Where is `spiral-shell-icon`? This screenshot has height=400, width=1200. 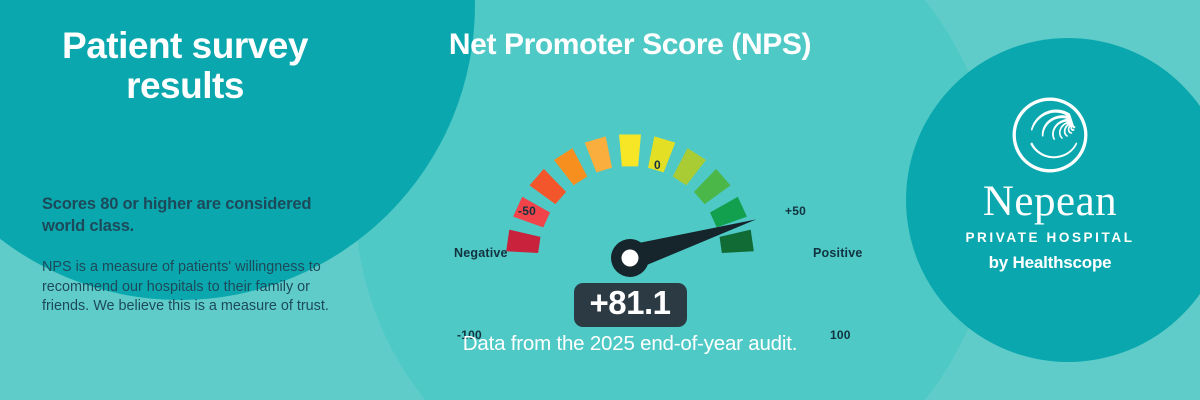
spiral-shell-icon is located at coordinates (1050, 135).